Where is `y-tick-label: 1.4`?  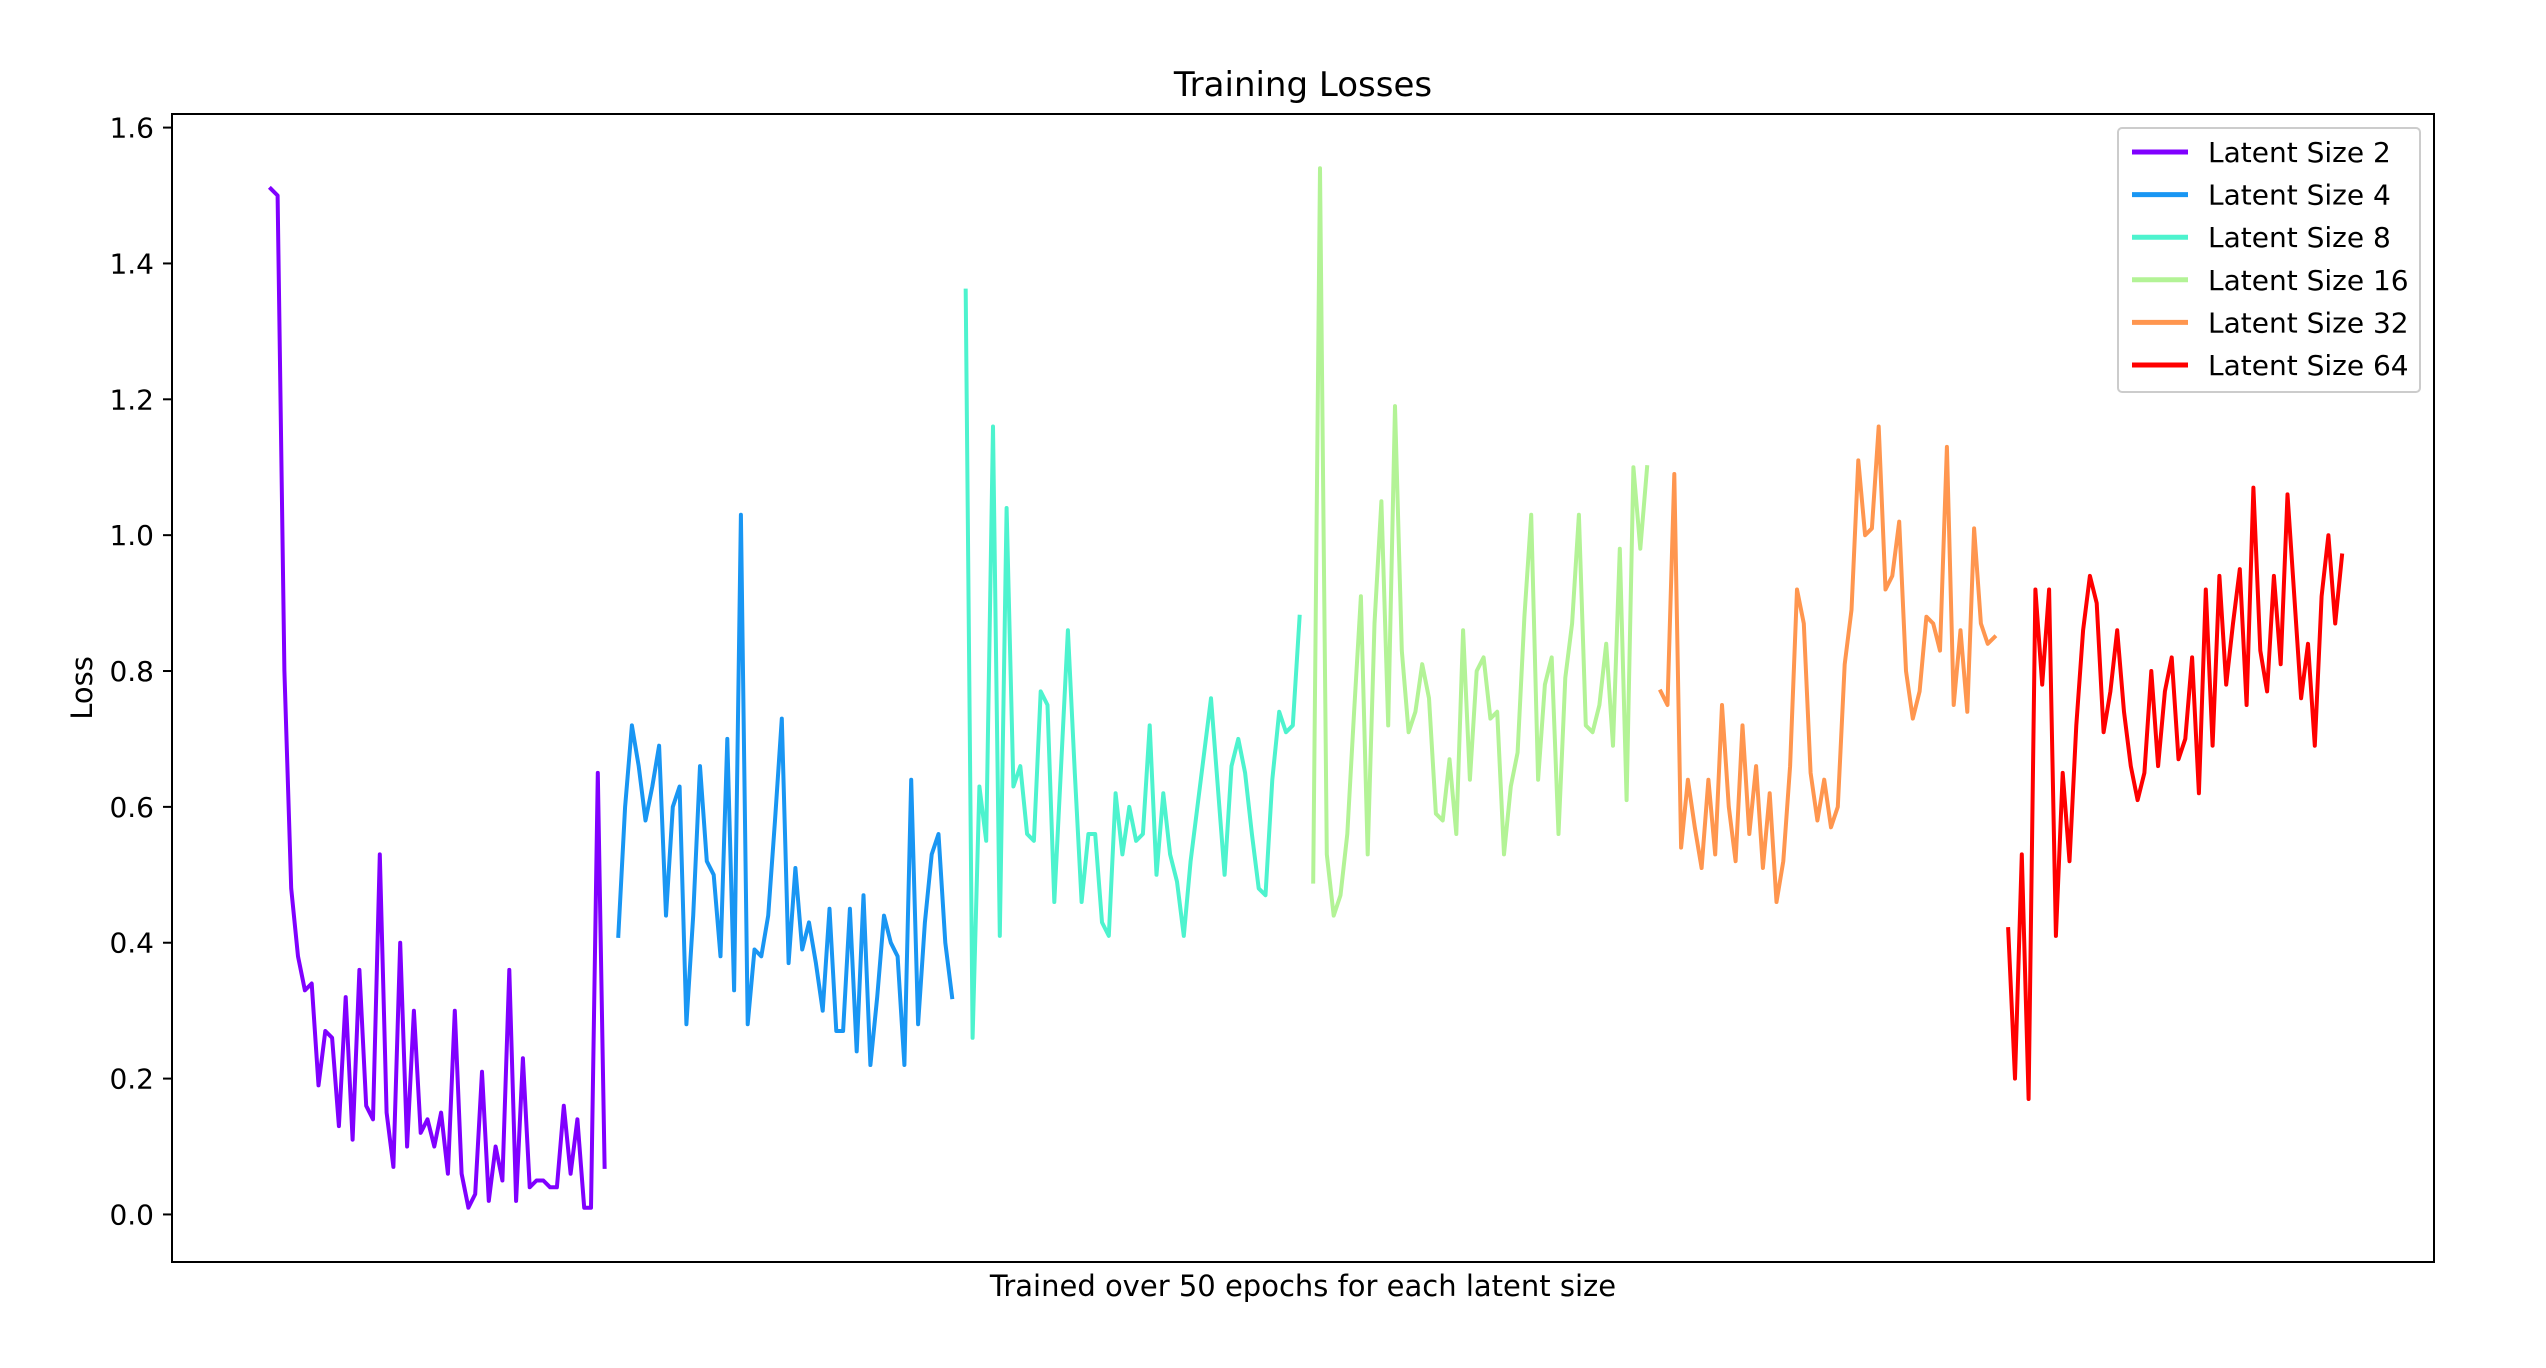 y-tick-label: 1.4 is located at coordinates (131, 263).